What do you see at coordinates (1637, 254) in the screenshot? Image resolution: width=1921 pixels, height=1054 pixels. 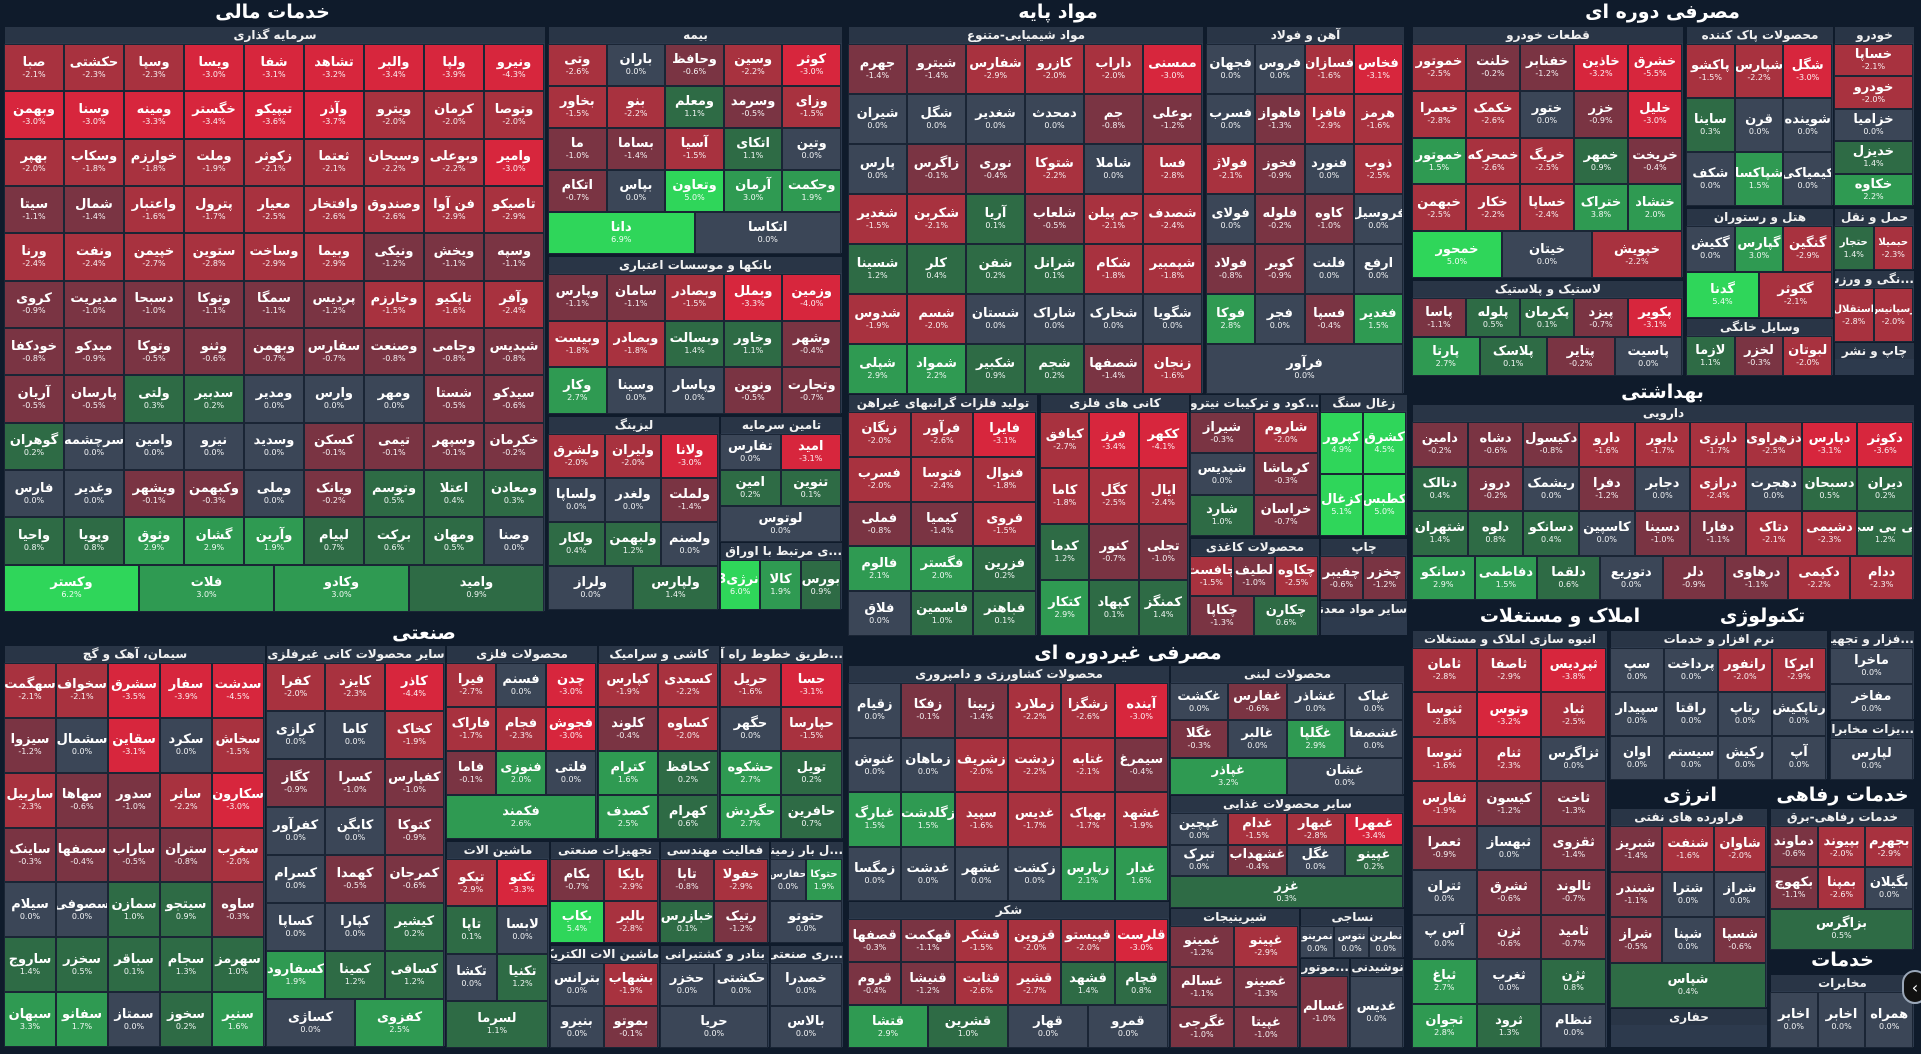 I see `ticker-tile: خپویش -2.2%` at bounding box center [1637, 254].